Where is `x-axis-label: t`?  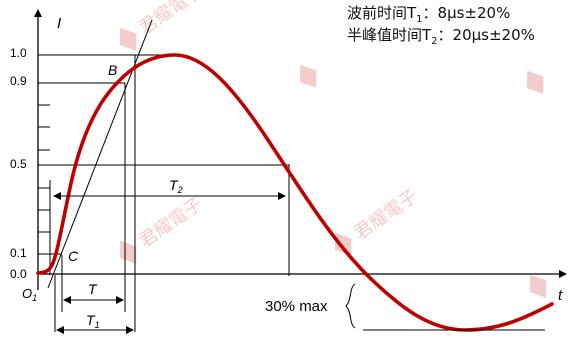 x-axis-label: t is located at coordinates (560, 295).